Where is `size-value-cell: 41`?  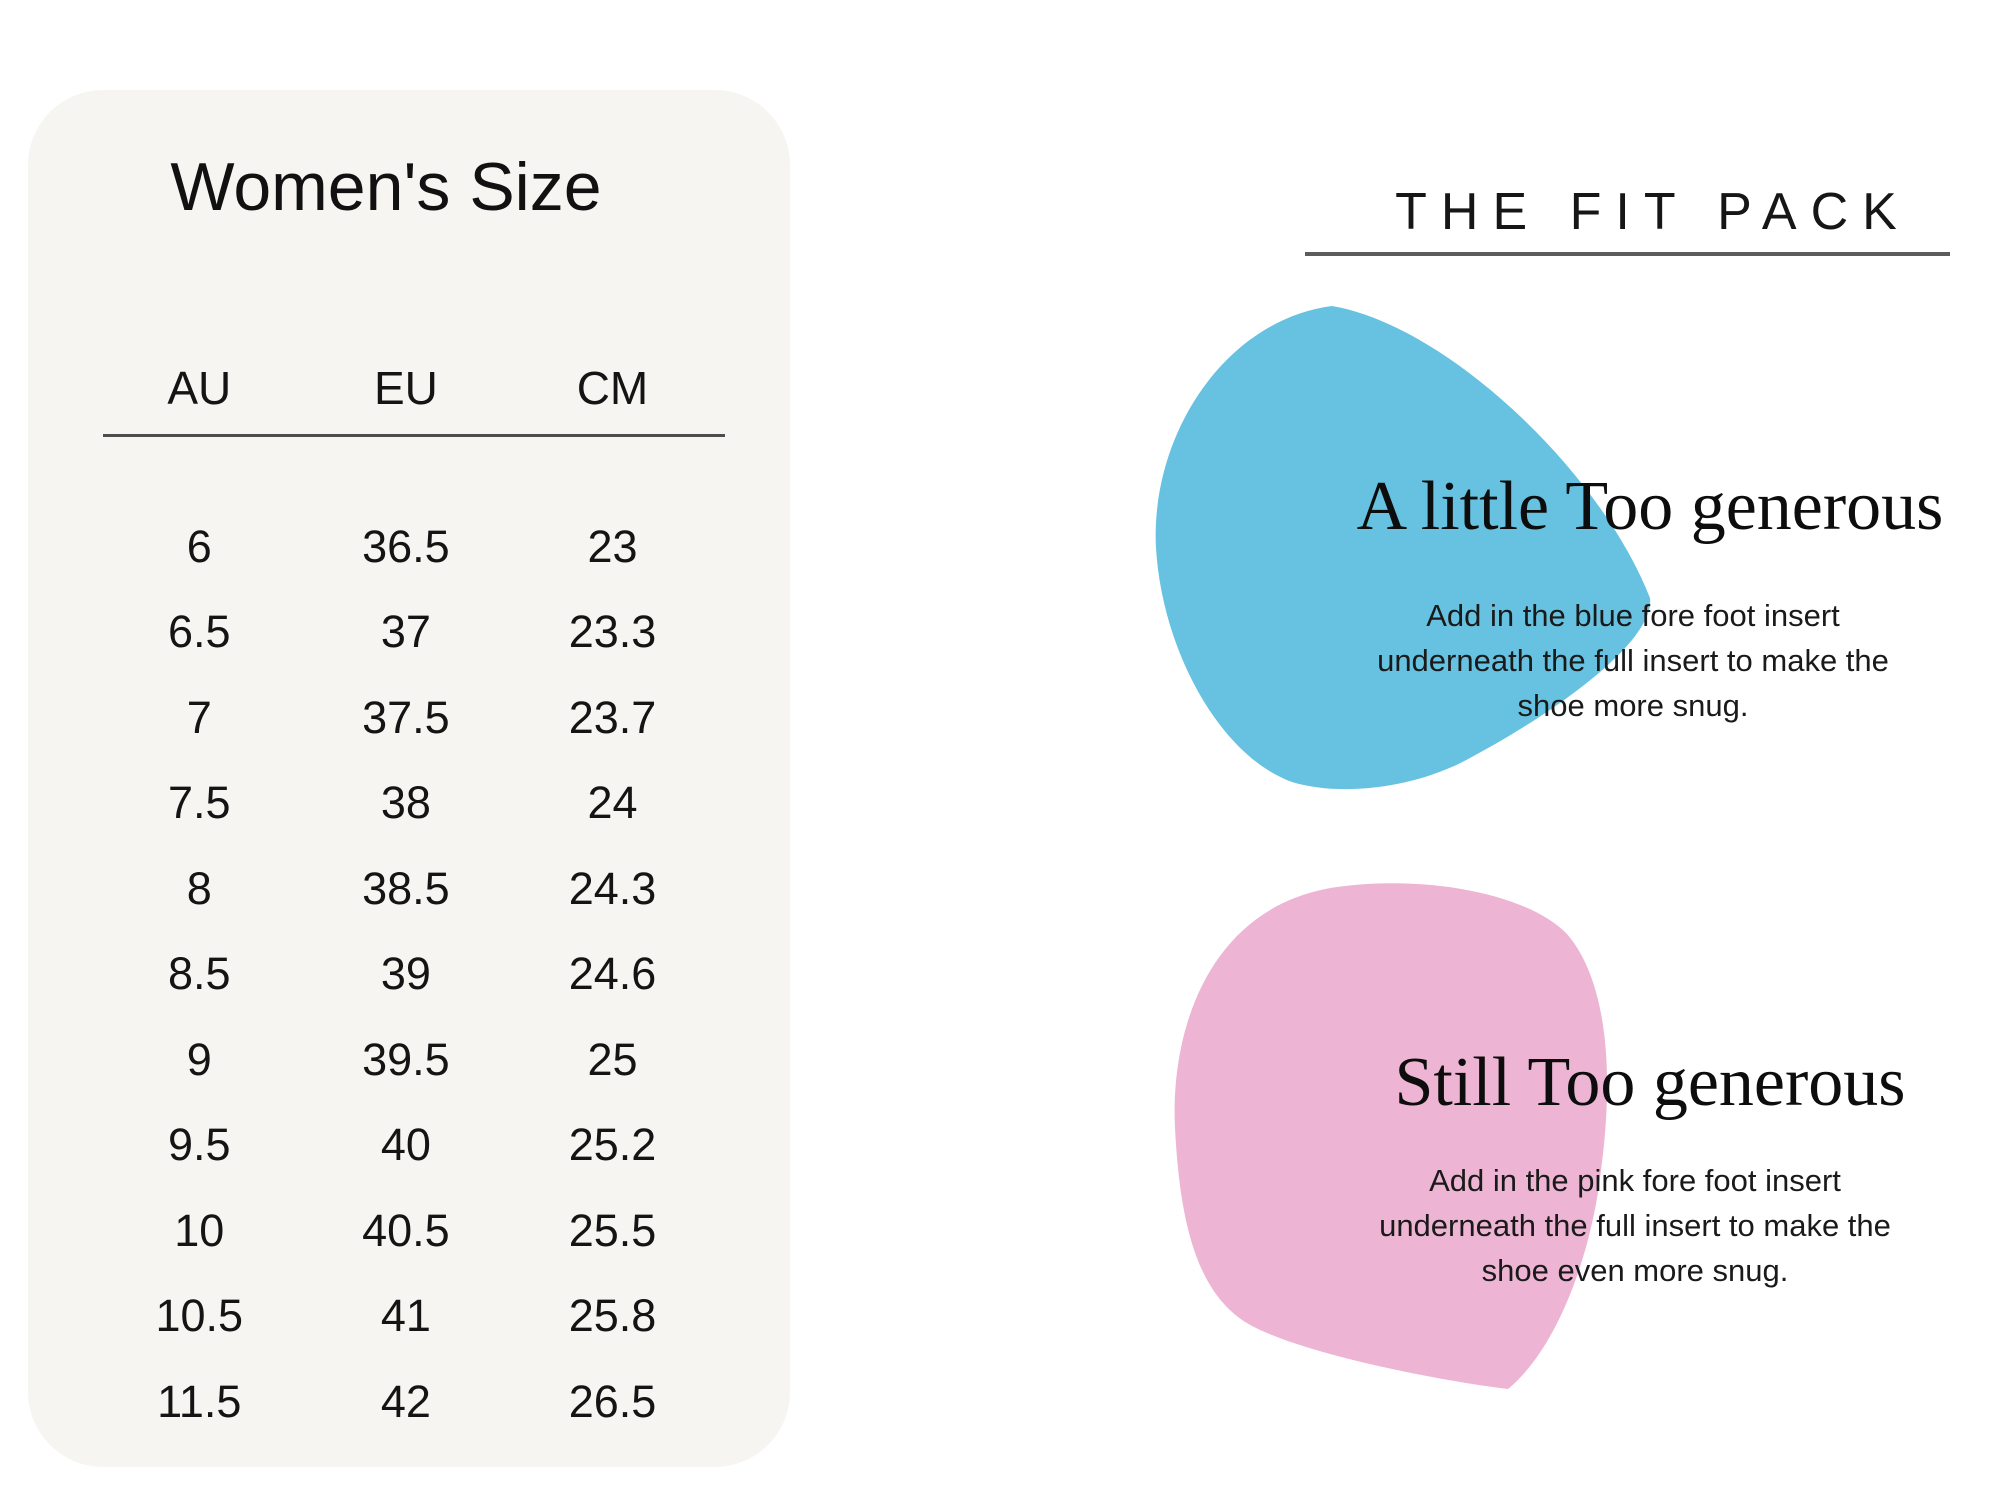
size-value-cell: 41 is located at coordinates (405, 1316).